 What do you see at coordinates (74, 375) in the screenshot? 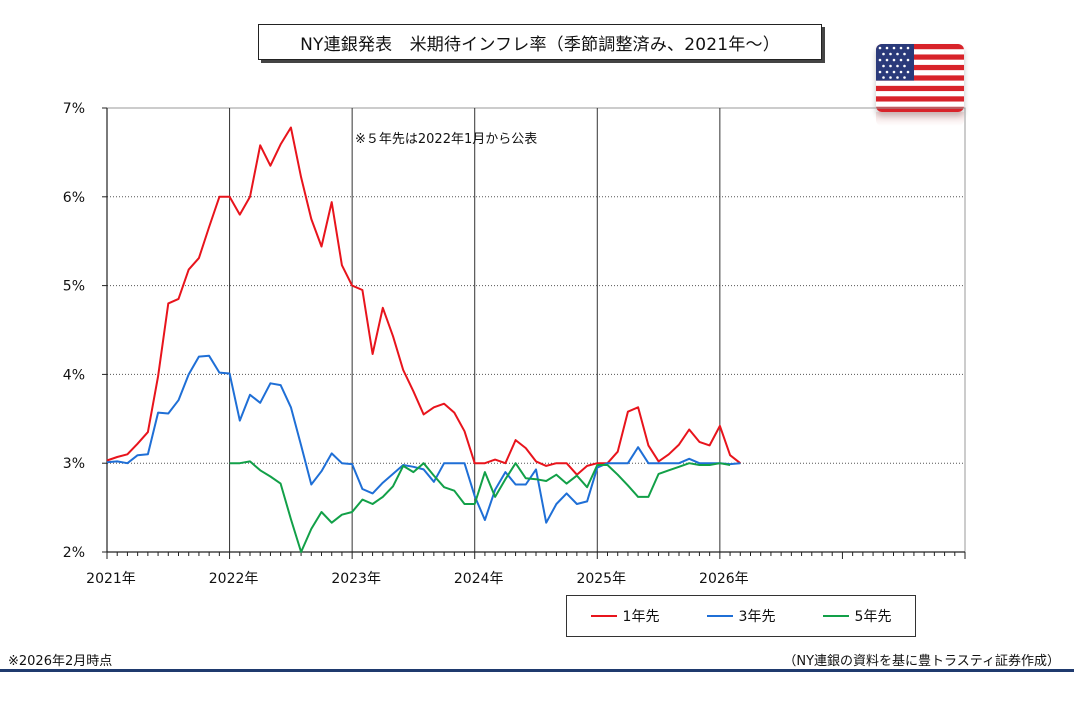
I see `y-tick-label: 4%` at bounding box center [74, 375].